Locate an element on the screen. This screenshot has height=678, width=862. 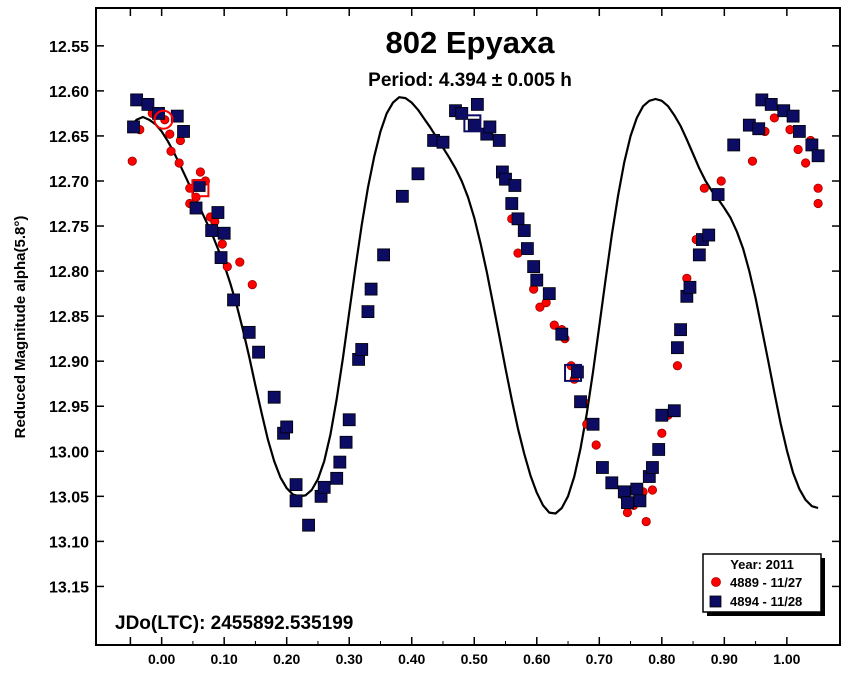
y-tick-label: 12.60 is located at coordinates (69, 92).